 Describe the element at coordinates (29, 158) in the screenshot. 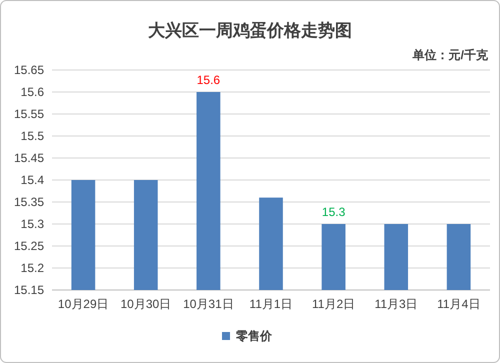

I see `y-tick-label: 15.45` at that location.